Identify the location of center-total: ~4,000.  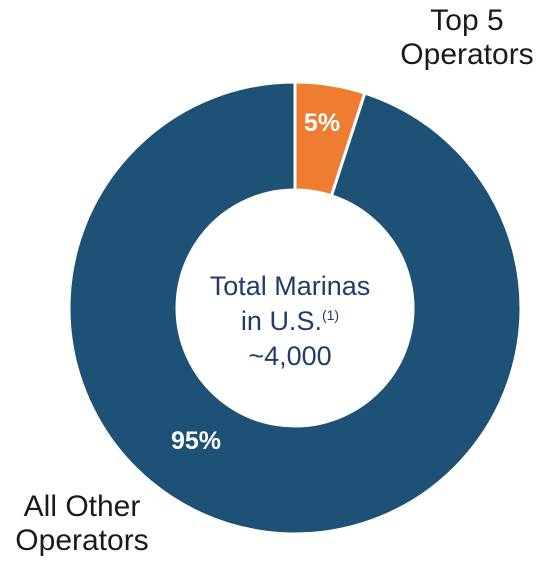
(290, 356).